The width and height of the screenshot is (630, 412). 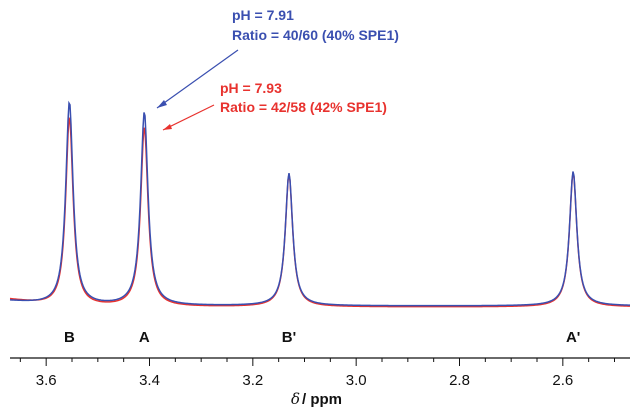 I want to click on blue-annotation-arrow, so click(x=197, y=79).